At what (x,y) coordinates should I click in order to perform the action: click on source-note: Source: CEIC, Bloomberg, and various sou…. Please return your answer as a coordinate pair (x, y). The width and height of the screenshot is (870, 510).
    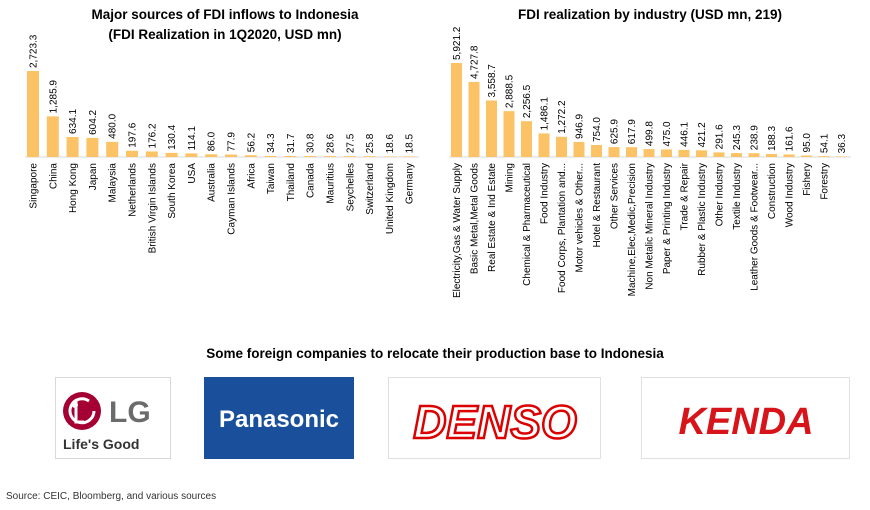
    Looking at the image, I should click on (111, 496).